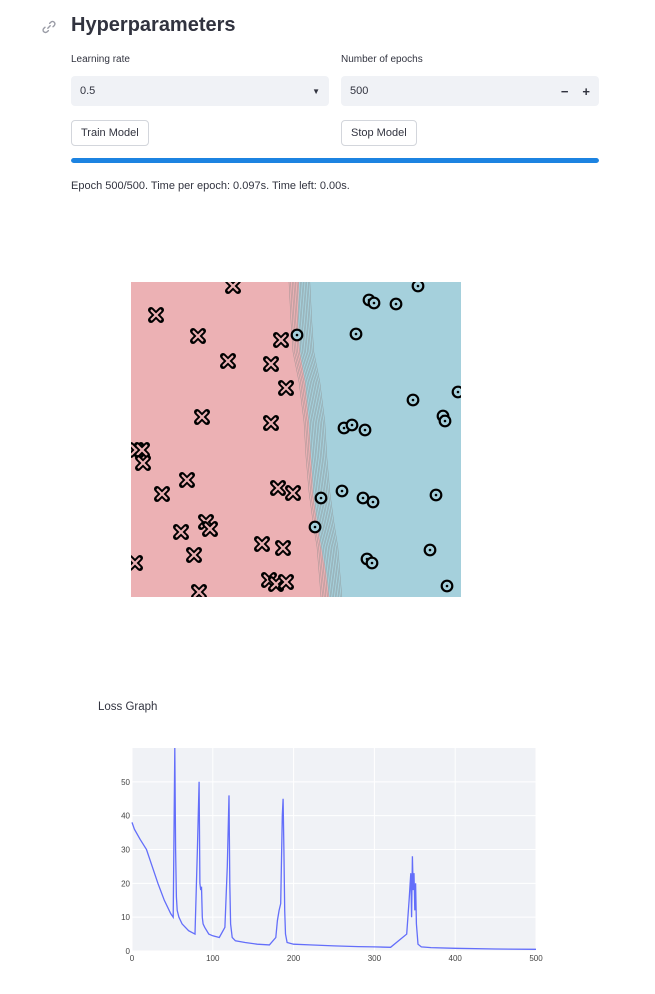  What do you see at coordinates (332, 870) in the screenshot?
I see `tick-labels: 0 100 200 300 400 500 0 10 20 30 40 50` at bounding box center [332, 870].